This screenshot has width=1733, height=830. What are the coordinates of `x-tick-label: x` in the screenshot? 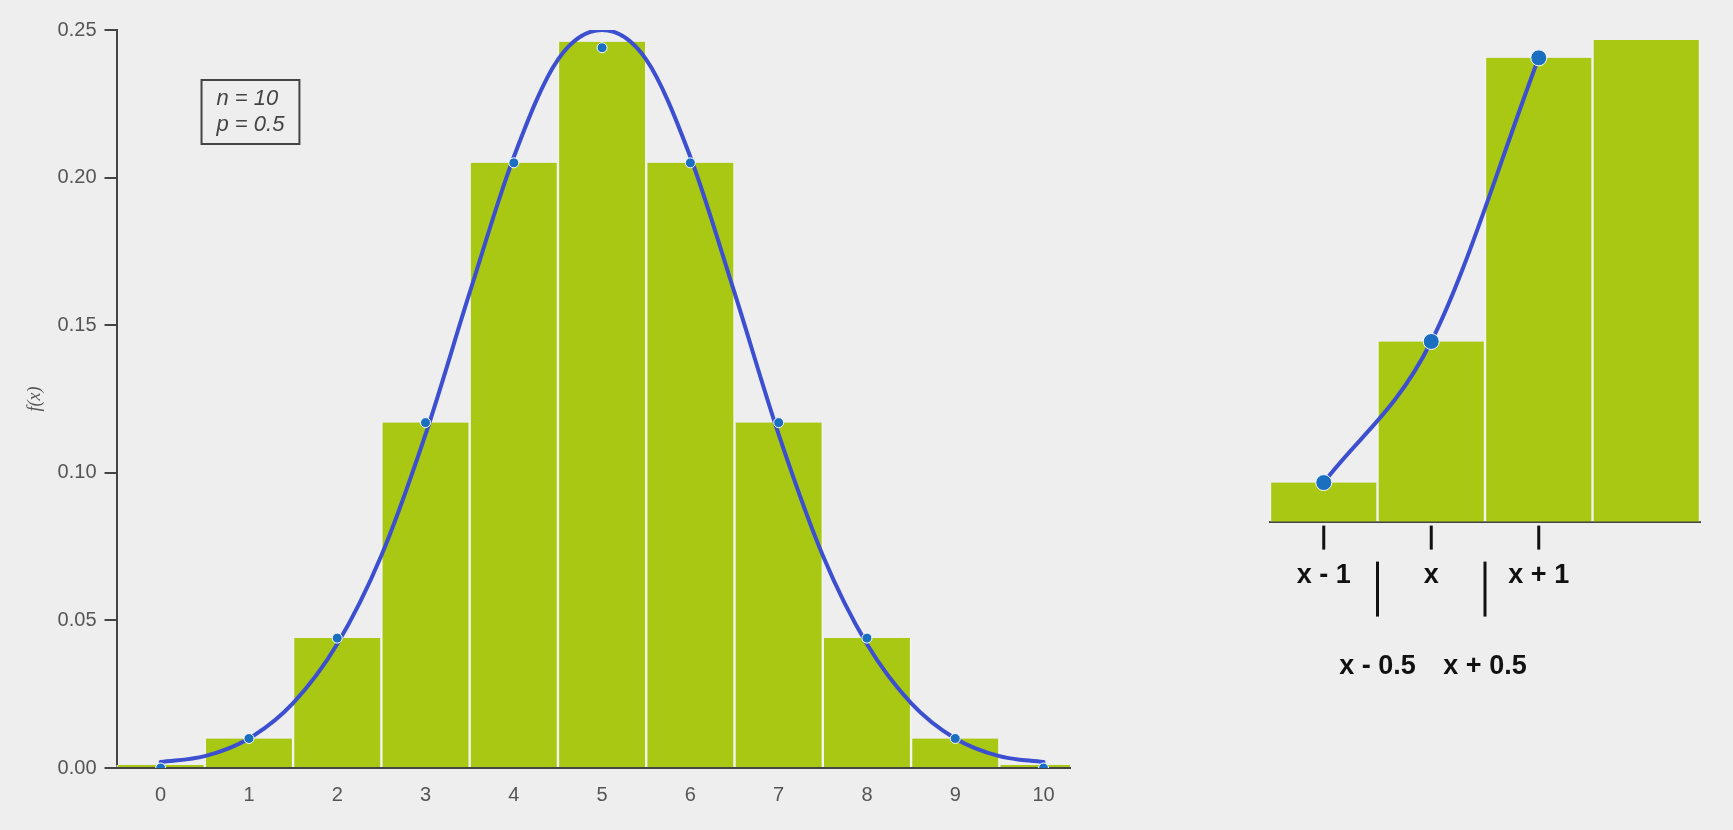 It's located at (1431, 574).